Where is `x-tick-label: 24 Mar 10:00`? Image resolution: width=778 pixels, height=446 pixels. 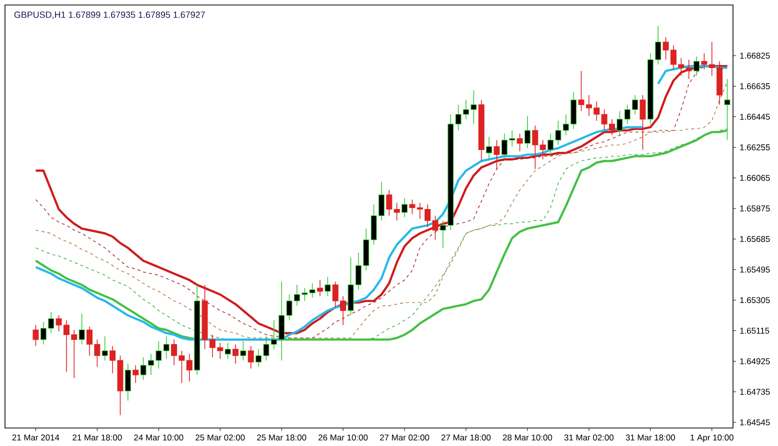 x-tick-label: 24 Mar 10:00 is located at coordinates (159, 437).